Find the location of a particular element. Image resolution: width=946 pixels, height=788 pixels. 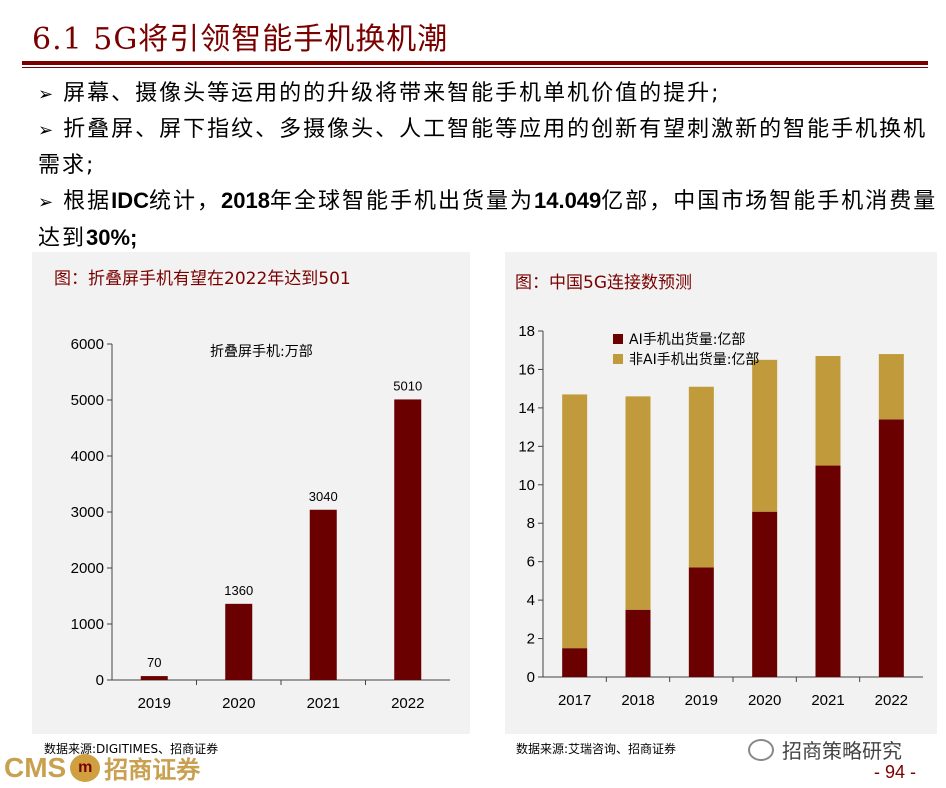

y-tick-label: 16 is located at coordinates (526, 369).